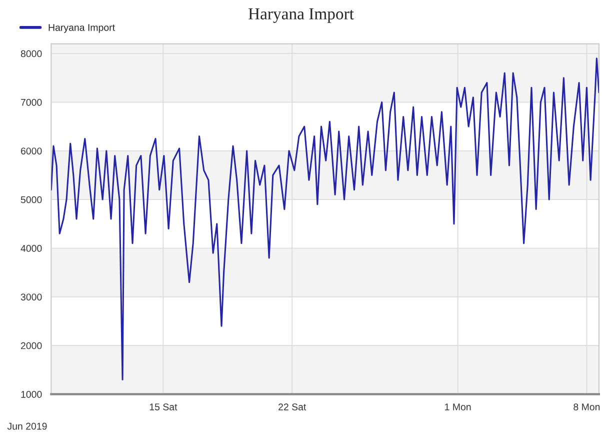  I want to click on x-tick-label: 22 Sat, so click(292, 406).